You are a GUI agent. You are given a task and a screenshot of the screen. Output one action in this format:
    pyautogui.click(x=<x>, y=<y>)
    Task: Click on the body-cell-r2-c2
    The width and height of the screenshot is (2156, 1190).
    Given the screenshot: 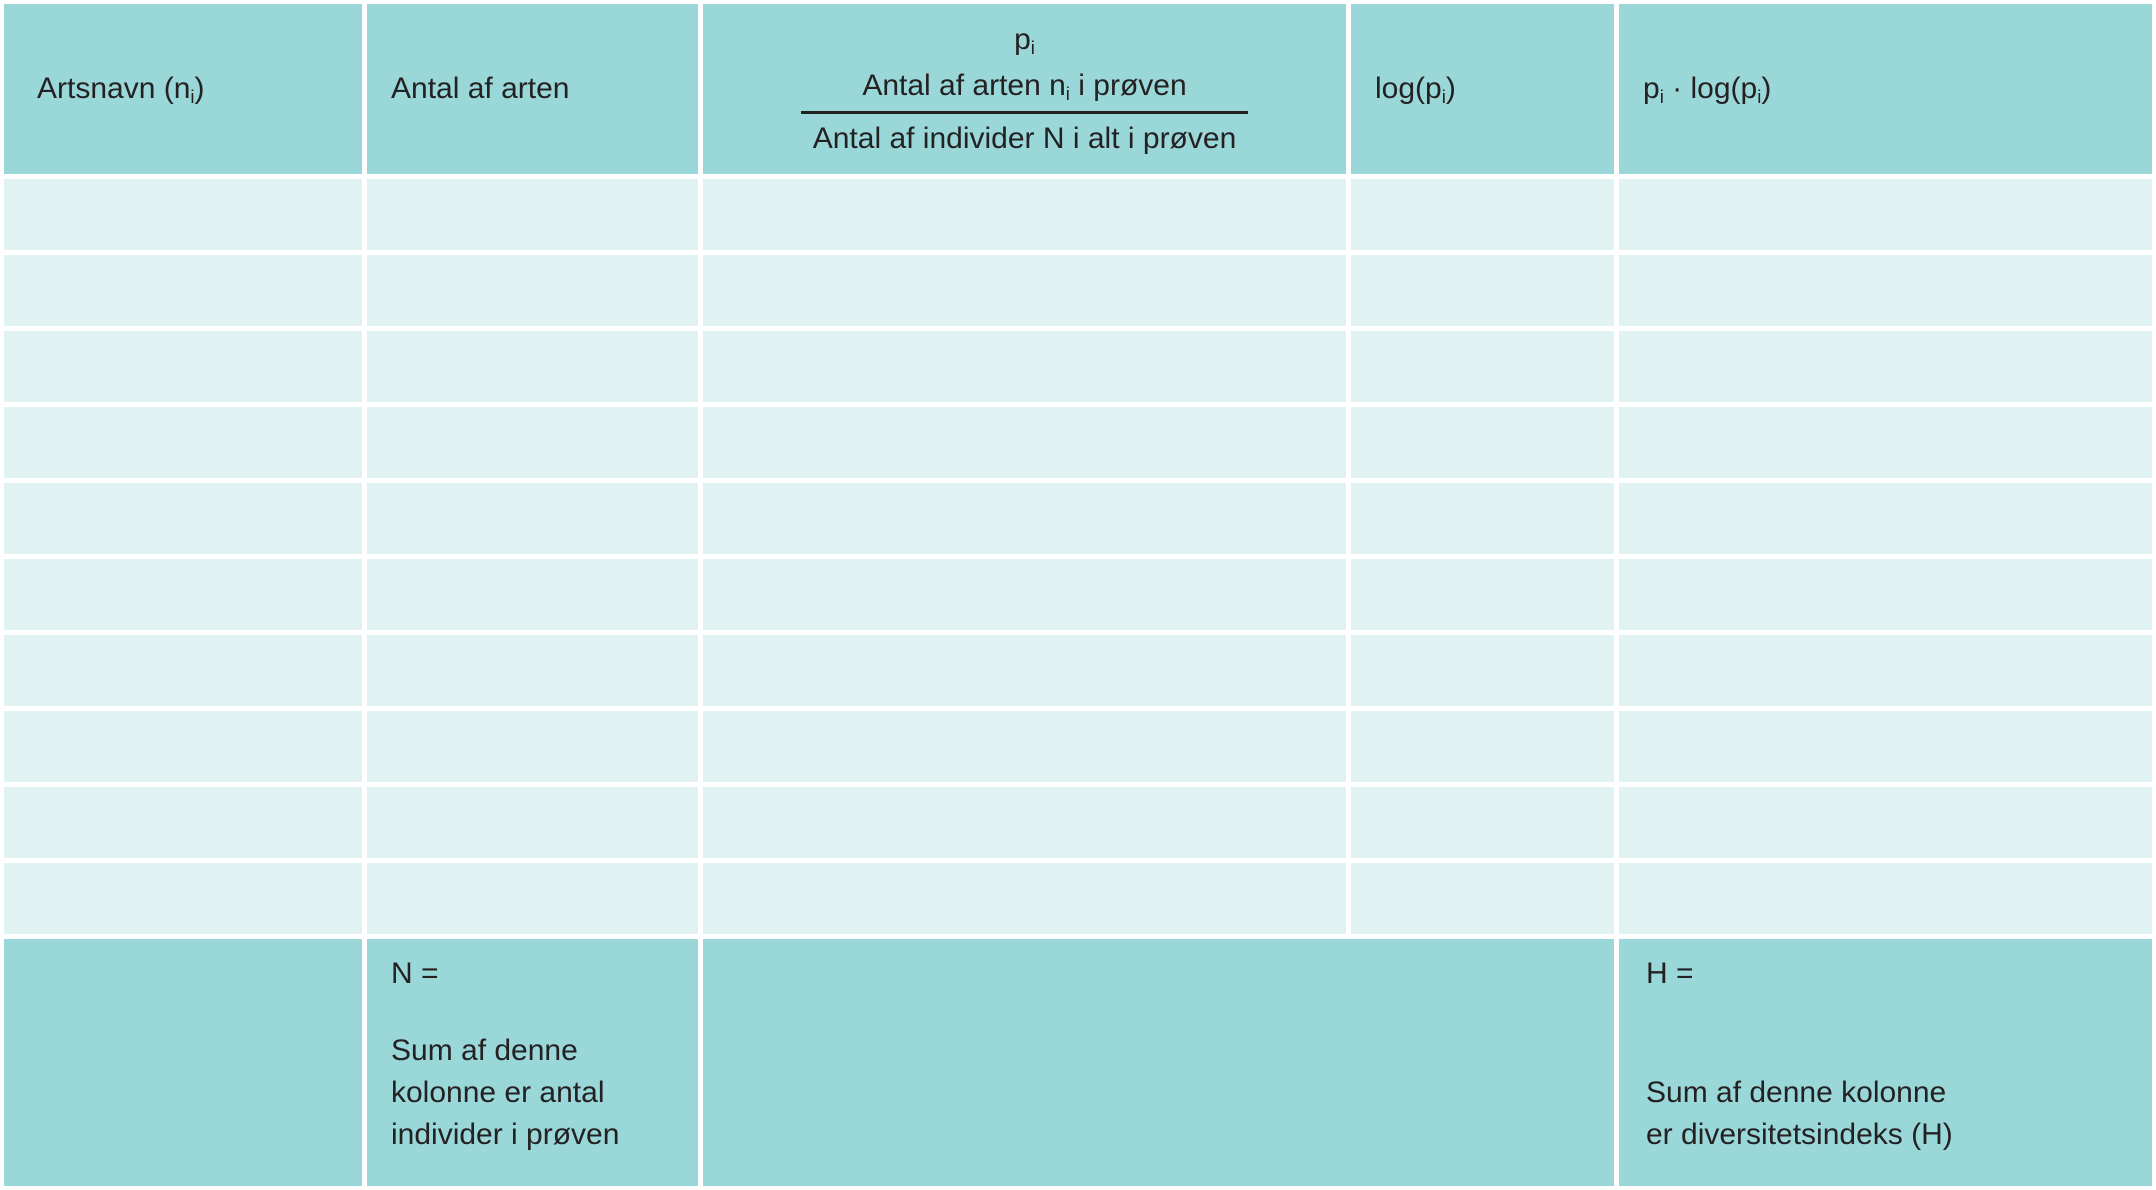 What is the action you would take?
    pyautogui.click(x=532, y=290)
    